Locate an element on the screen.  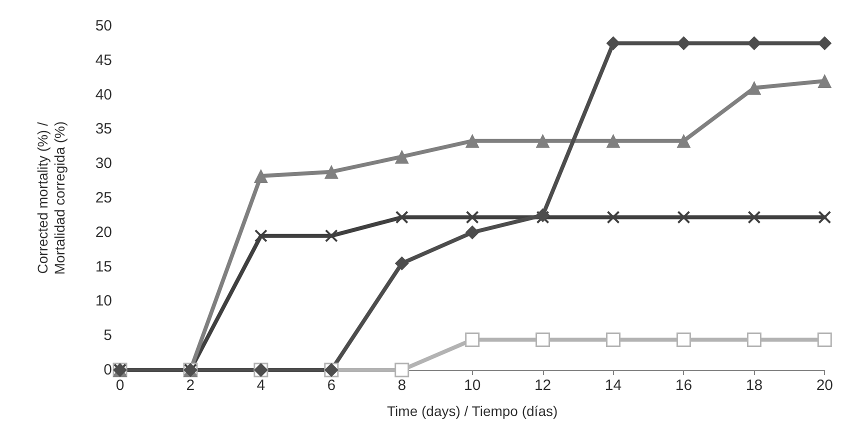
y-axis-title: Corrected mortality (%) / Mortalidad corregida (%) is located at coordinates (51, 198).